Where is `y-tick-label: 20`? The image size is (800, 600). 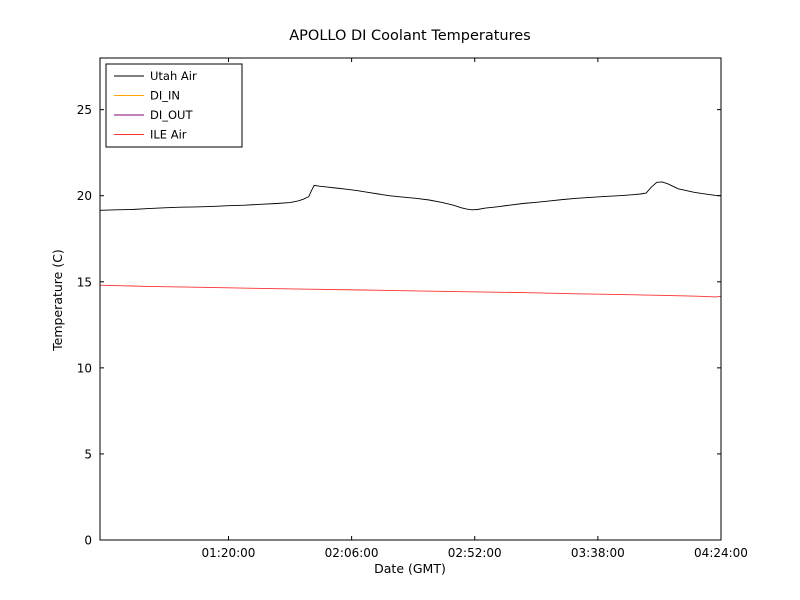
y-tick-label: 20 is located at coordinates (84, 196).